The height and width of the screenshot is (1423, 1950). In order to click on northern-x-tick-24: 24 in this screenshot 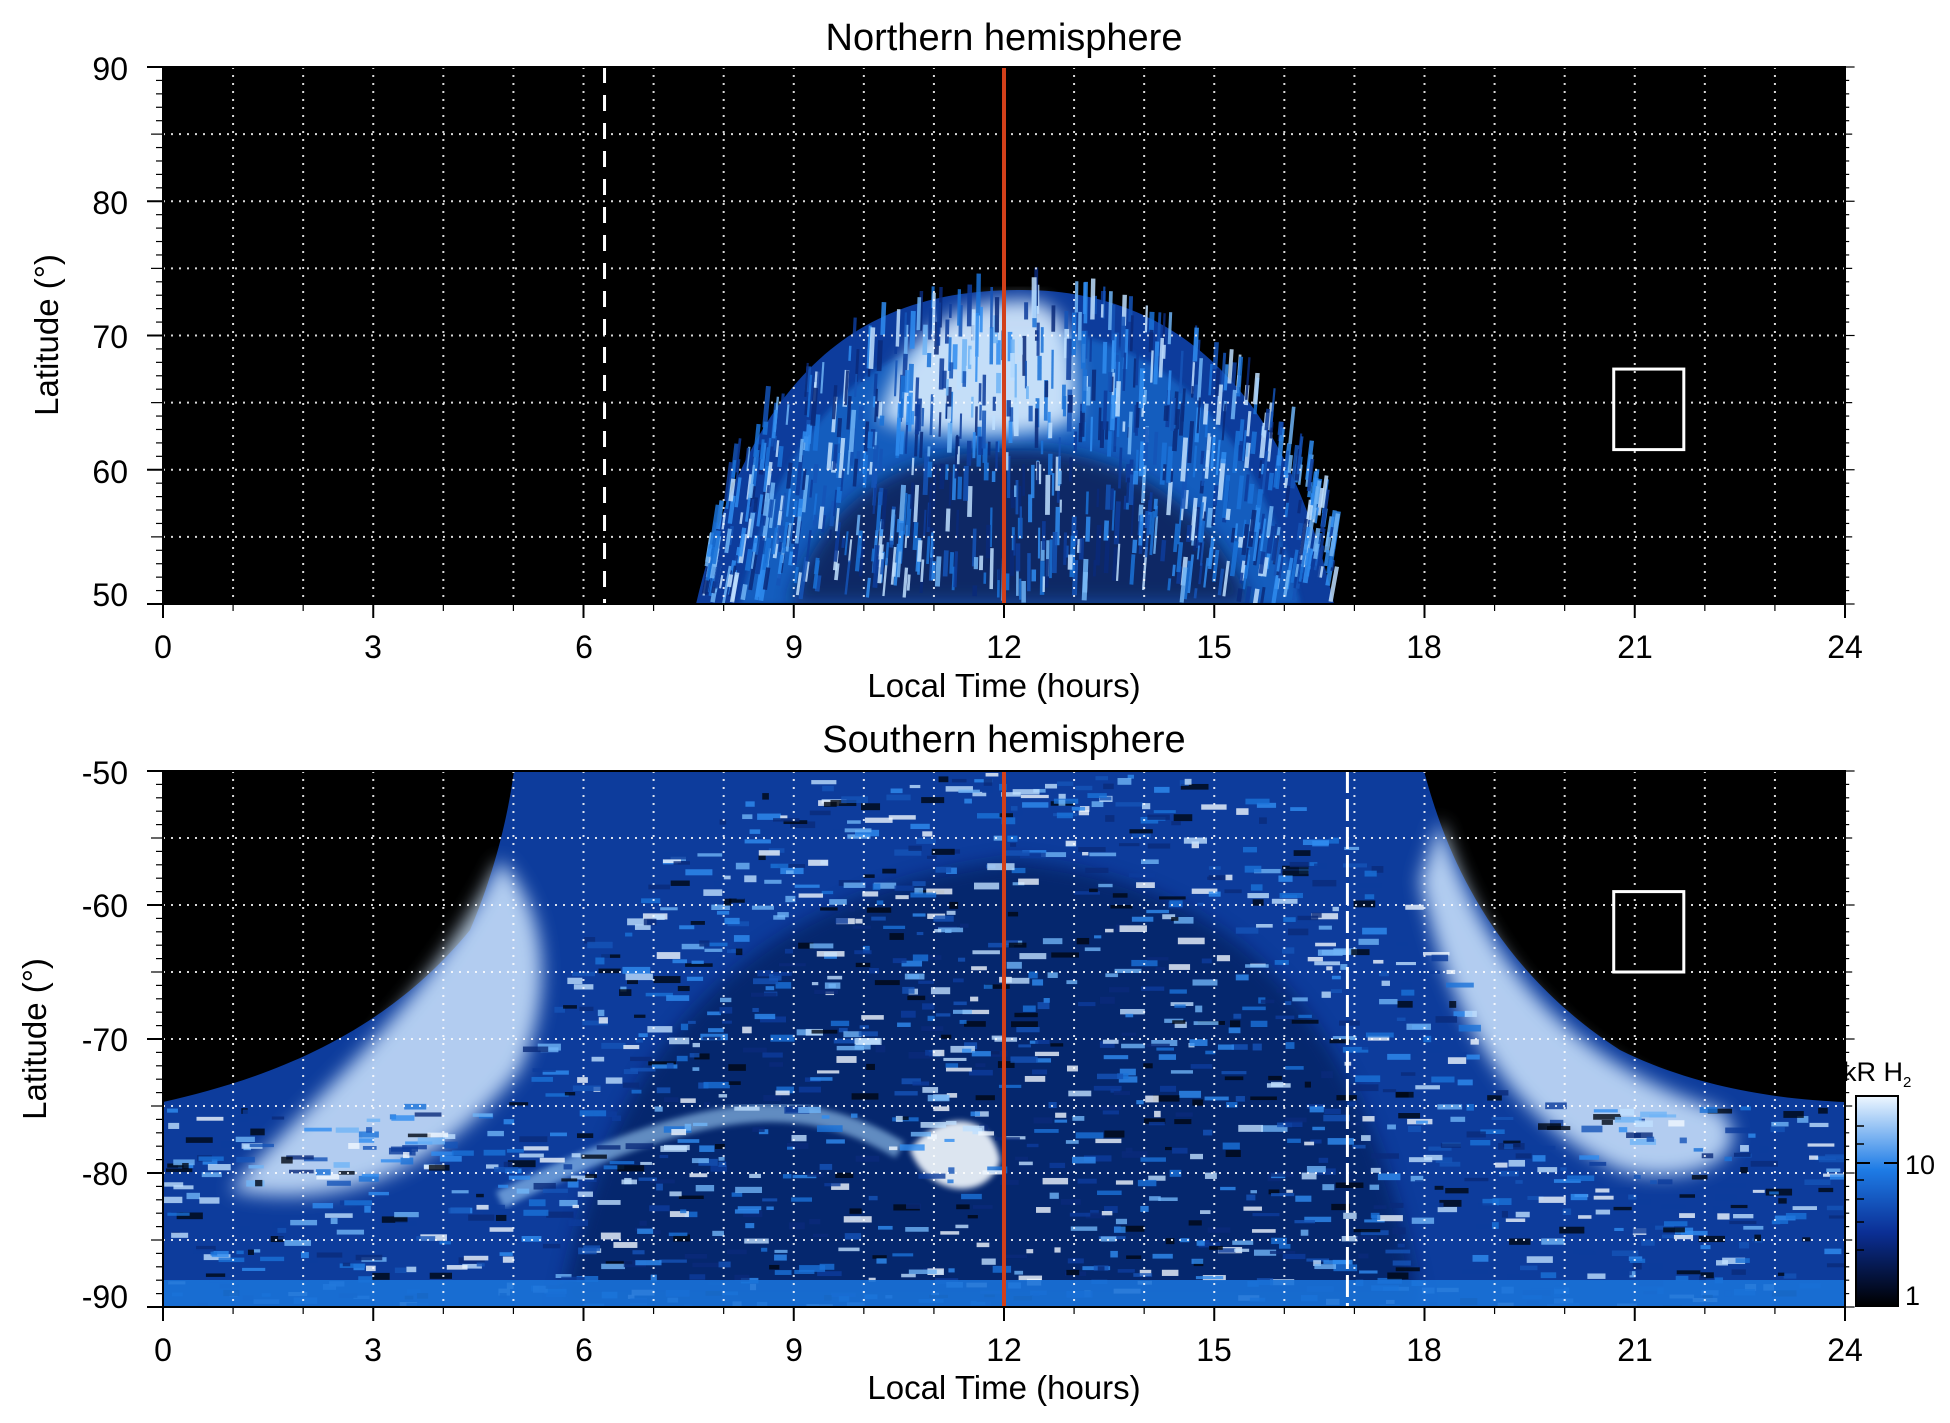, I will do `click(1845, 647)`.